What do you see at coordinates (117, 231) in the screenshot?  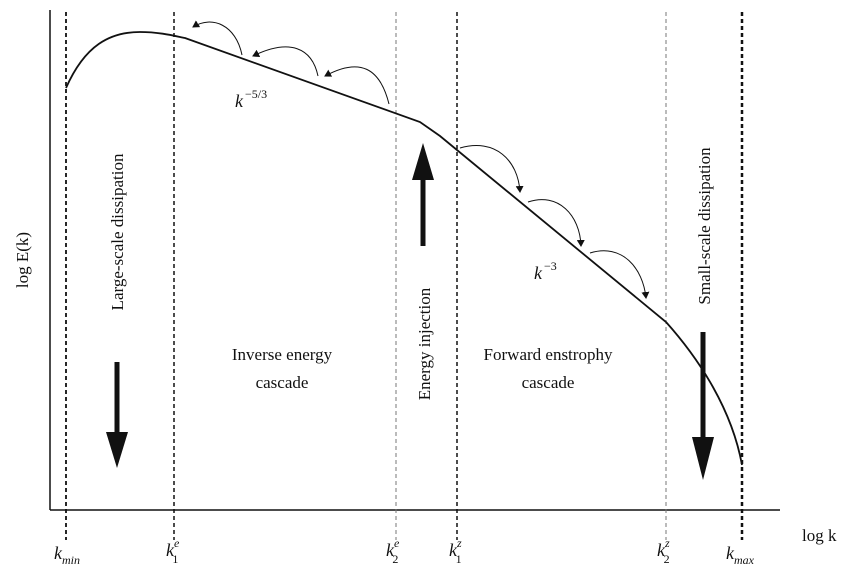 I see `large-scale-dissipation-label: Large-scale dissipation` at bounding box center [117, 231].